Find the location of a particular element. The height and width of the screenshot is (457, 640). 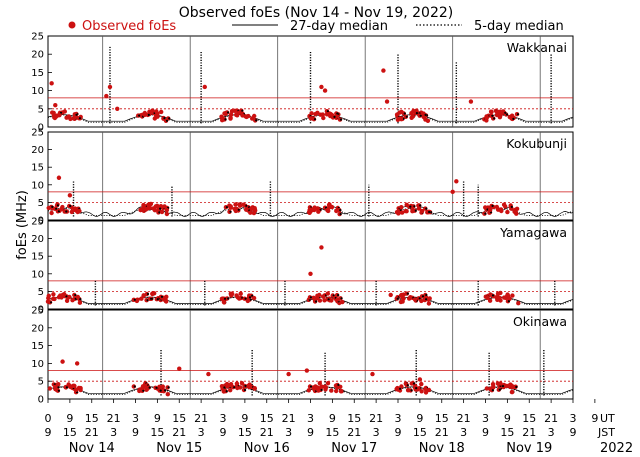

jst-tick-label: 9 is located at coordinates (48, 432).